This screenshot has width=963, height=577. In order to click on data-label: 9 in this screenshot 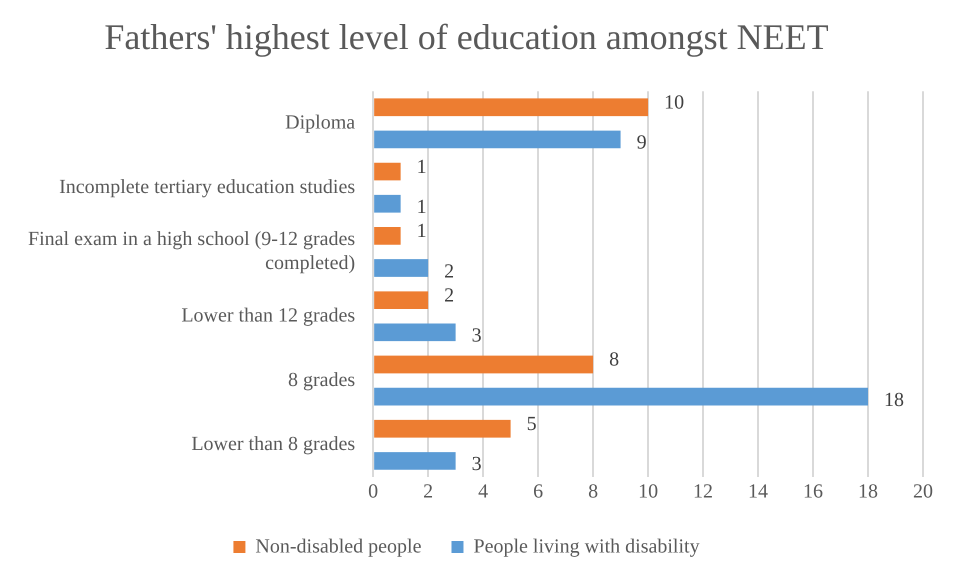, I will do `click(641, 143)`.